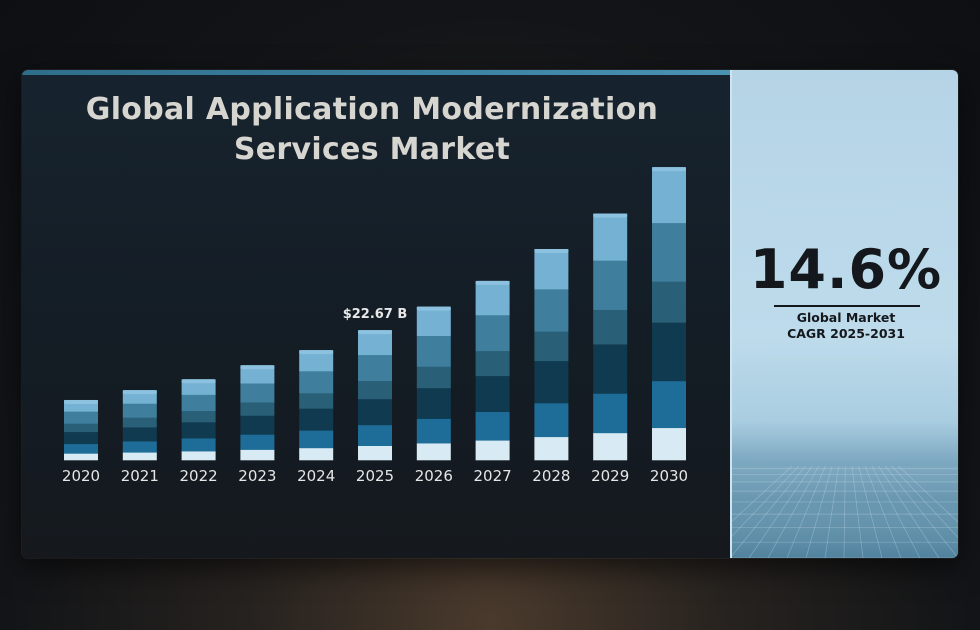 The width and height of the screenshot is (980, 630). I want to click on bar-2028, so click(551, 354).